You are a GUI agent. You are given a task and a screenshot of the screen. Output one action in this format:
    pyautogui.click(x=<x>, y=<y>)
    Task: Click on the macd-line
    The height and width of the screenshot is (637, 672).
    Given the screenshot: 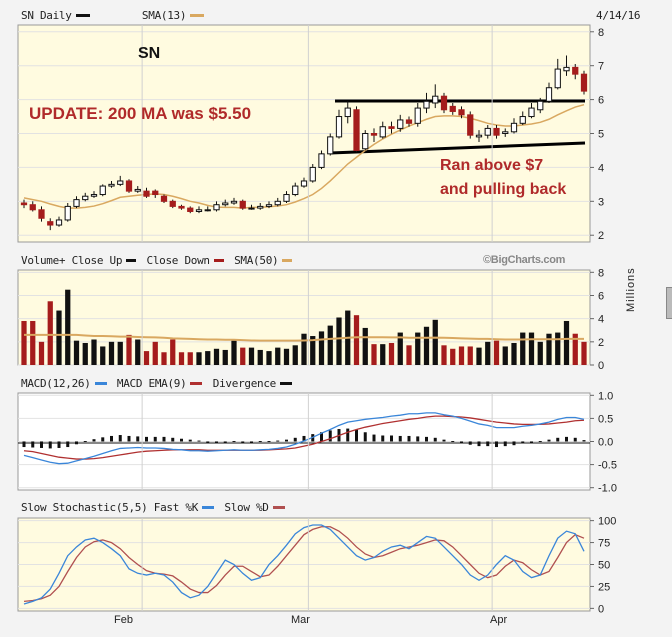 What is the action you would take?
    pyautogui.click(x=304, y=438)
    